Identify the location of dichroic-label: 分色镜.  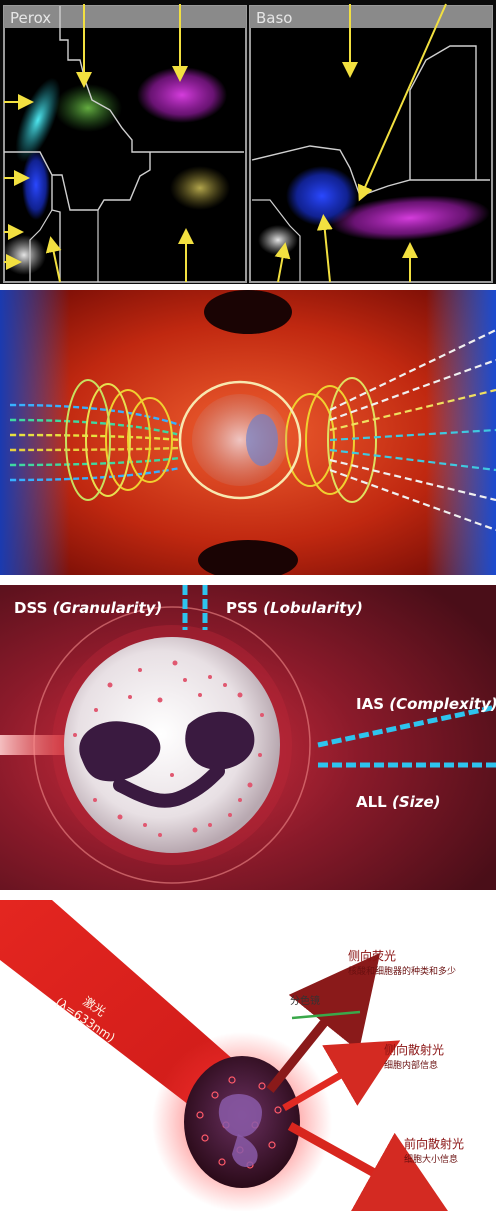
(305, 1000).